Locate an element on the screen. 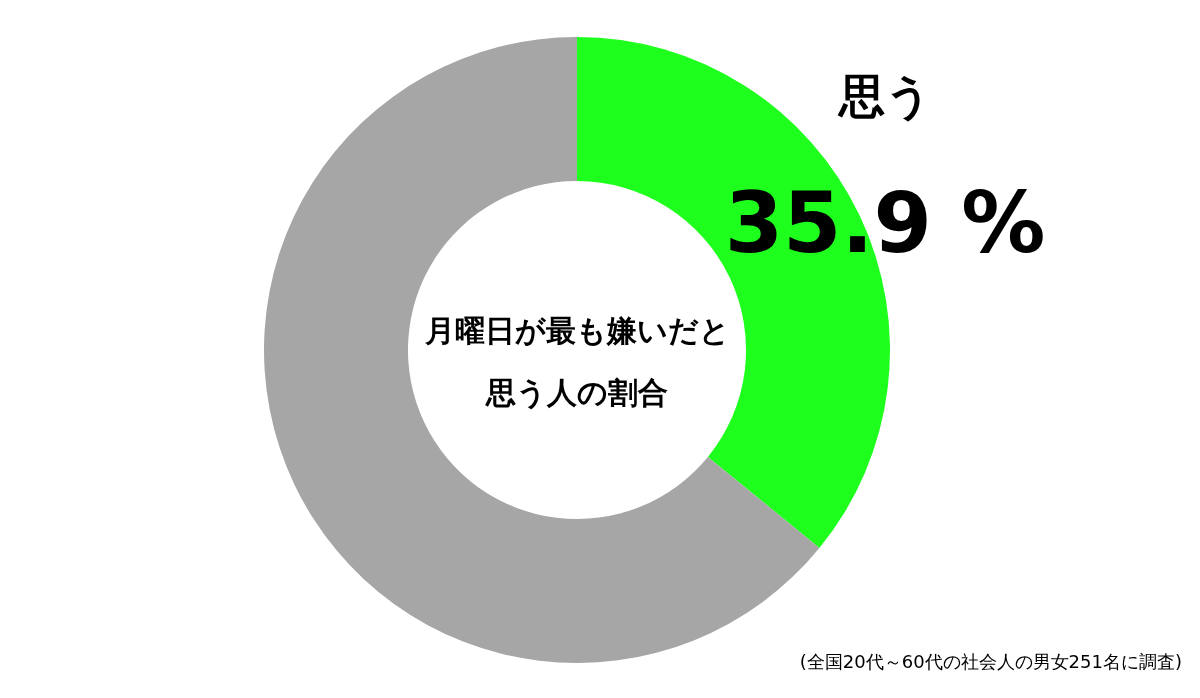 This screenshot has height=698, width=1200. text: 月曜日が最も嫌いだと思う人の割合 is located at coordinates (577, 362).